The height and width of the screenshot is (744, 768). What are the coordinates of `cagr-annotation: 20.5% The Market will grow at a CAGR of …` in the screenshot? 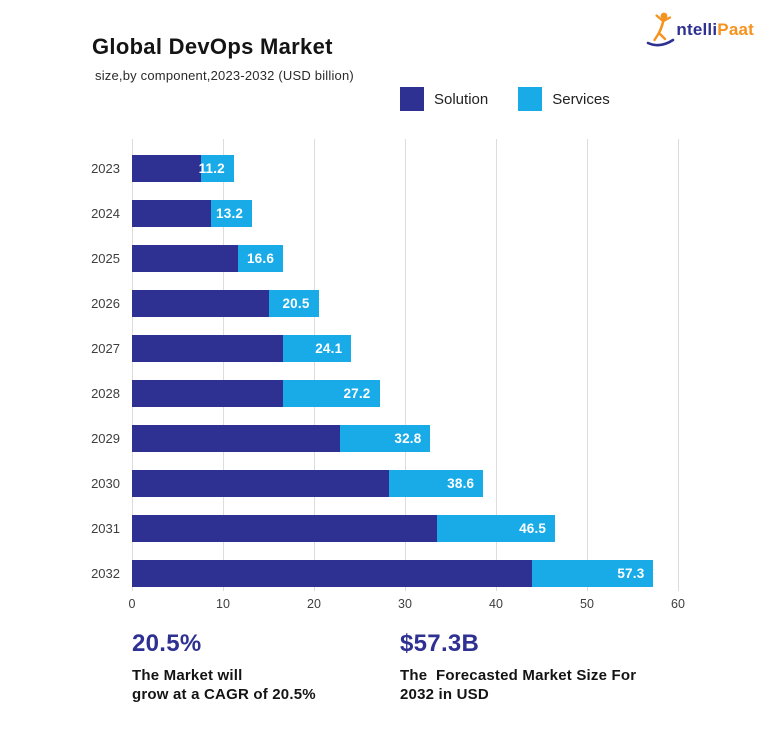 It's located at (224, 667).